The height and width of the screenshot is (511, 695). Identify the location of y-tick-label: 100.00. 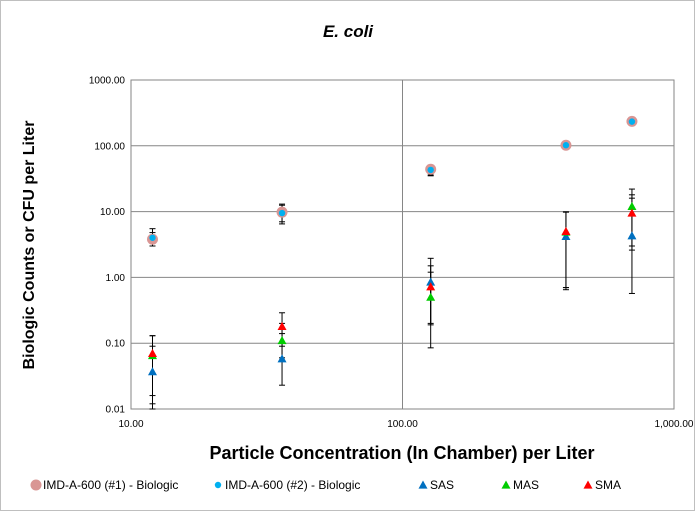
(109, 146).